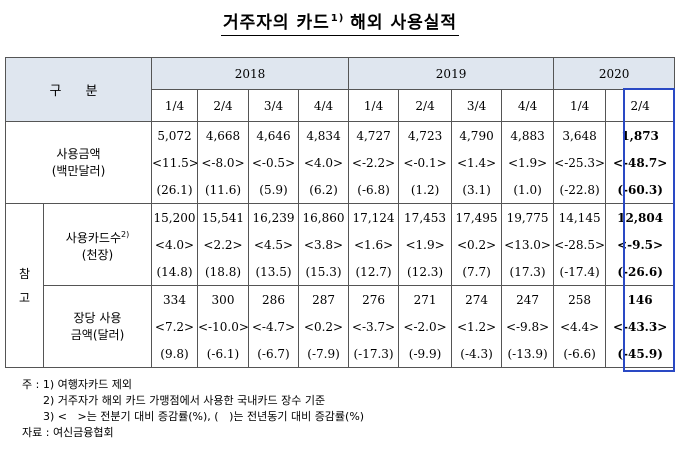  Describe the element at coordinates (640, 135) in the screenshot. I see `table-cell-current: 1,873` at that location.